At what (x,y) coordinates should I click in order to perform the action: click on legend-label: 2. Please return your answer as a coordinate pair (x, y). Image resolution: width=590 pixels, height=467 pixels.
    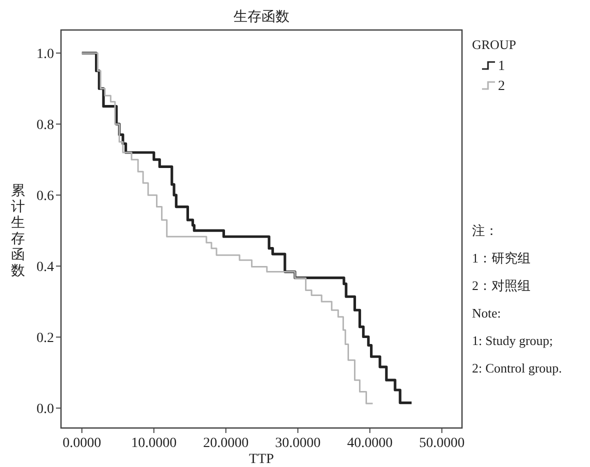
    Looking at the image, I should click on (501, 86).